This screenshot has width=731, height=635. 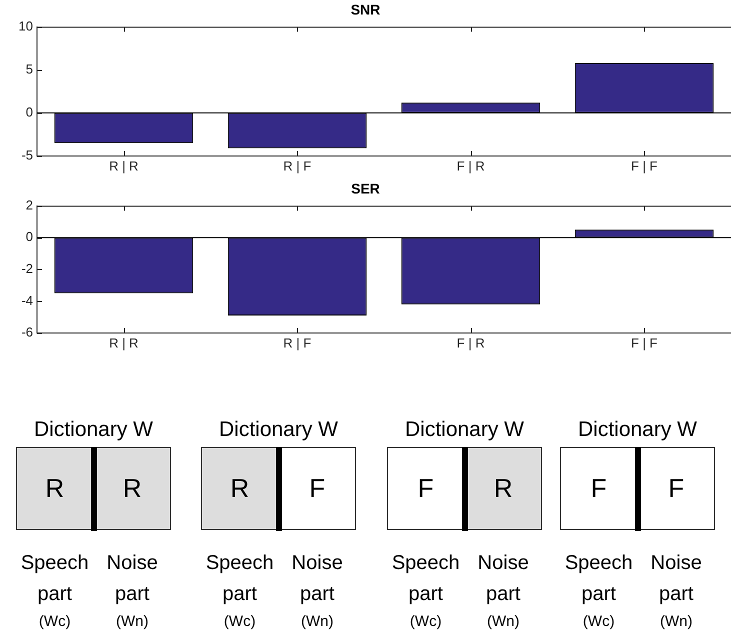 What do you see at coordinates (29, 68) in the screenshot?
I see `y-tick-label: 5` at bounding box center [29, 68].